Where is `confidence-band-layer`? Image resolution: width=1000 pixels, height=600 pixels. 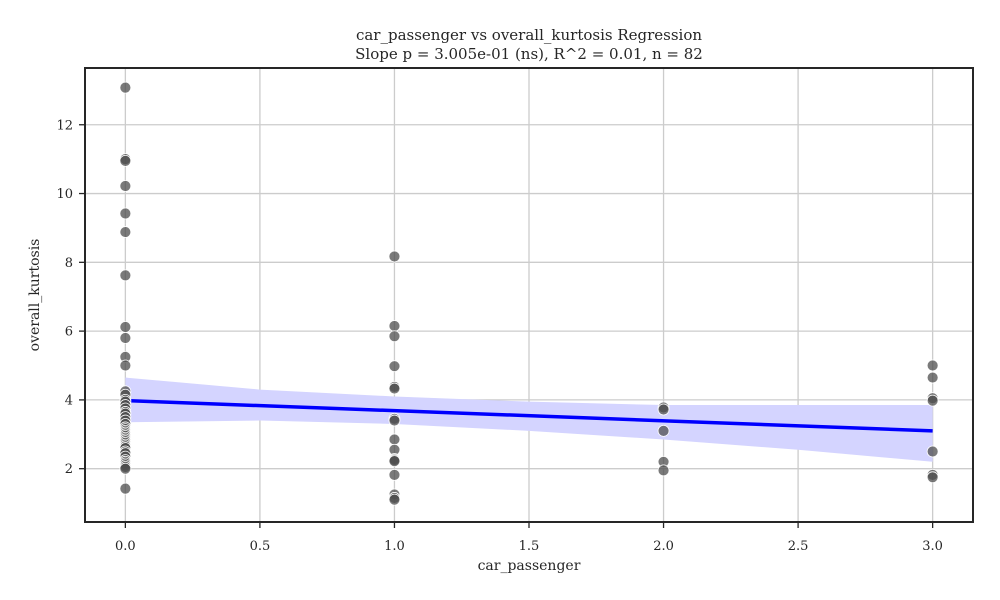
confidence-band-layer is located at coordinates (529, 419).